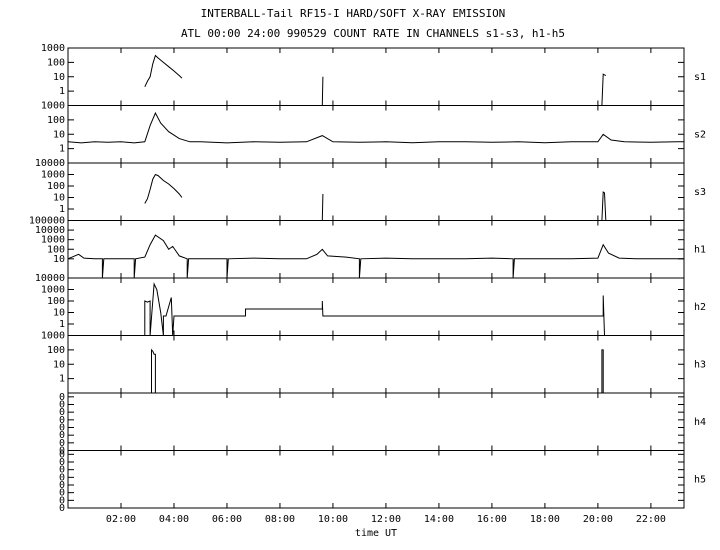  Describe the element at coordinates (651, 519) in the screenshot. I see `x-tick-label: 22:00` at that location.